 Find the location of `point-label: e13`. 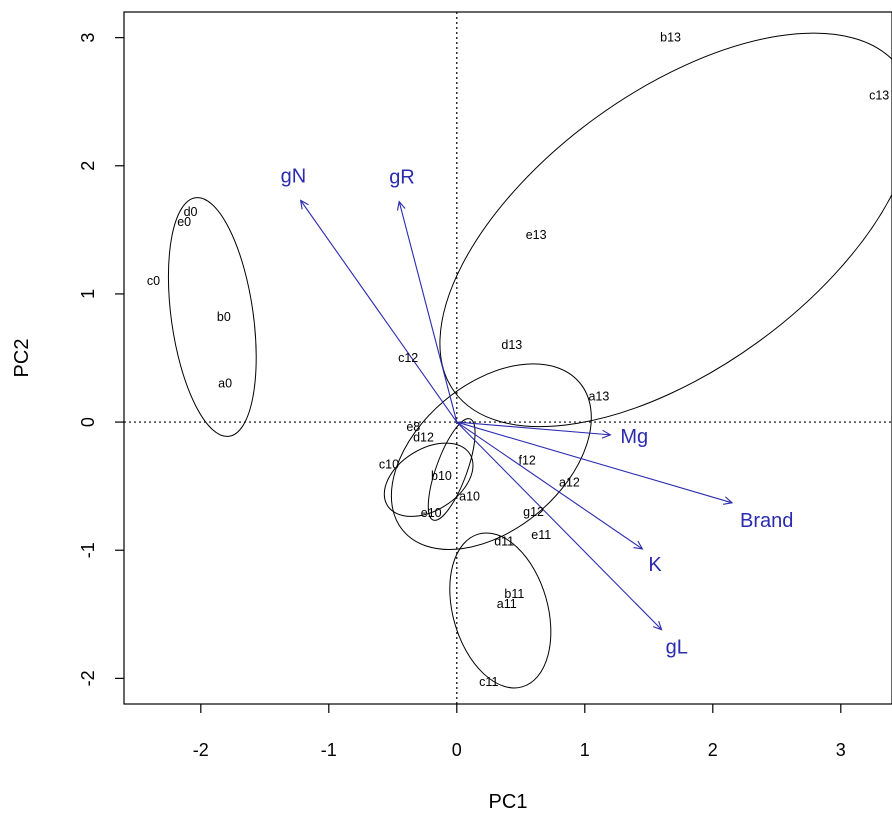

point-label: e13 is located at coordinates (536, 235).